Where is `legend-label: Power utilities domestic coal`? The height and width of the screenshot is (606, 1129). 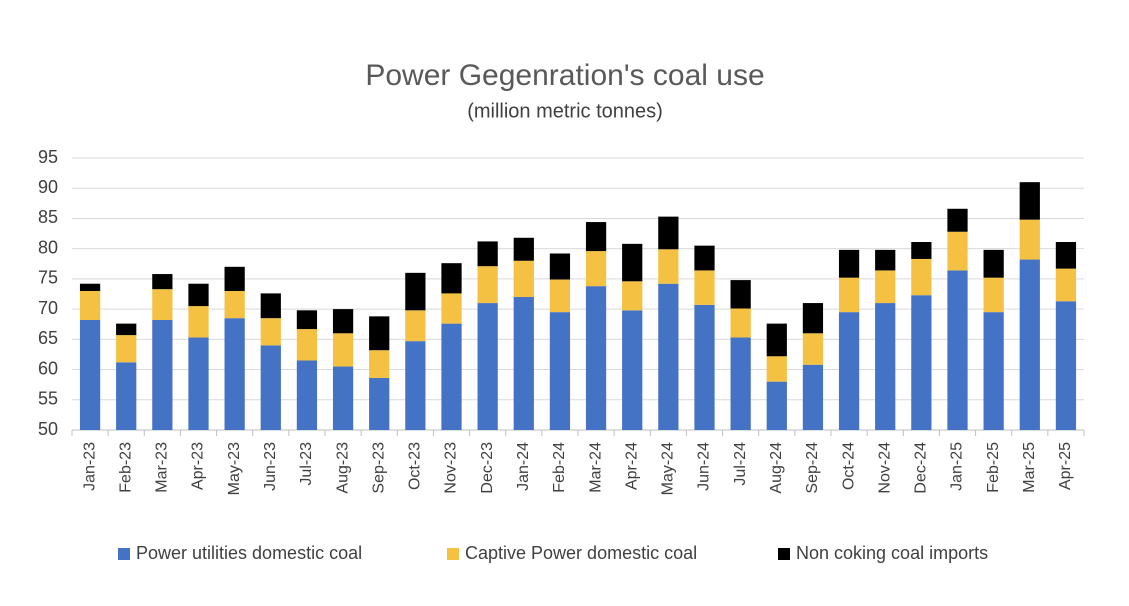
legend-label: Power utilities domestic coal is located at coordinates (249, 553).